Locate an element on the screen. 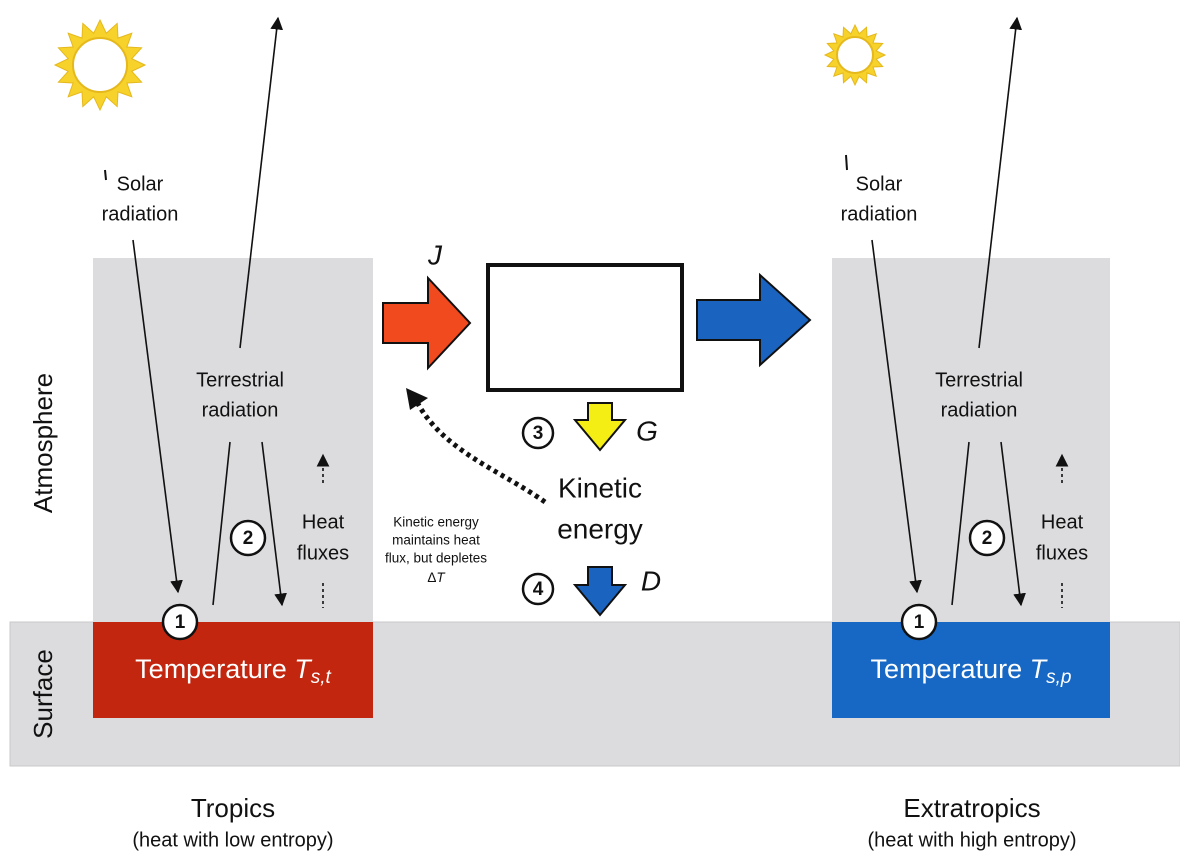 This screenshot has height=860, width=1180. region-note: (heat with high entropy) is located at coordinates (971, 840).